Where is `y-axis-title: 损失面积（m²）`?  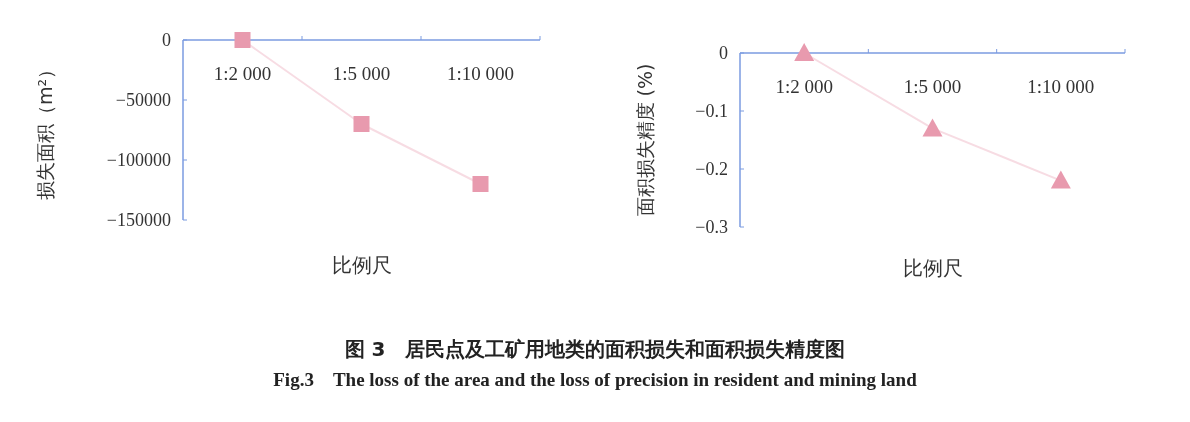 y-axis-title: 损失面积（m²） is located at coordinates (45, 130).